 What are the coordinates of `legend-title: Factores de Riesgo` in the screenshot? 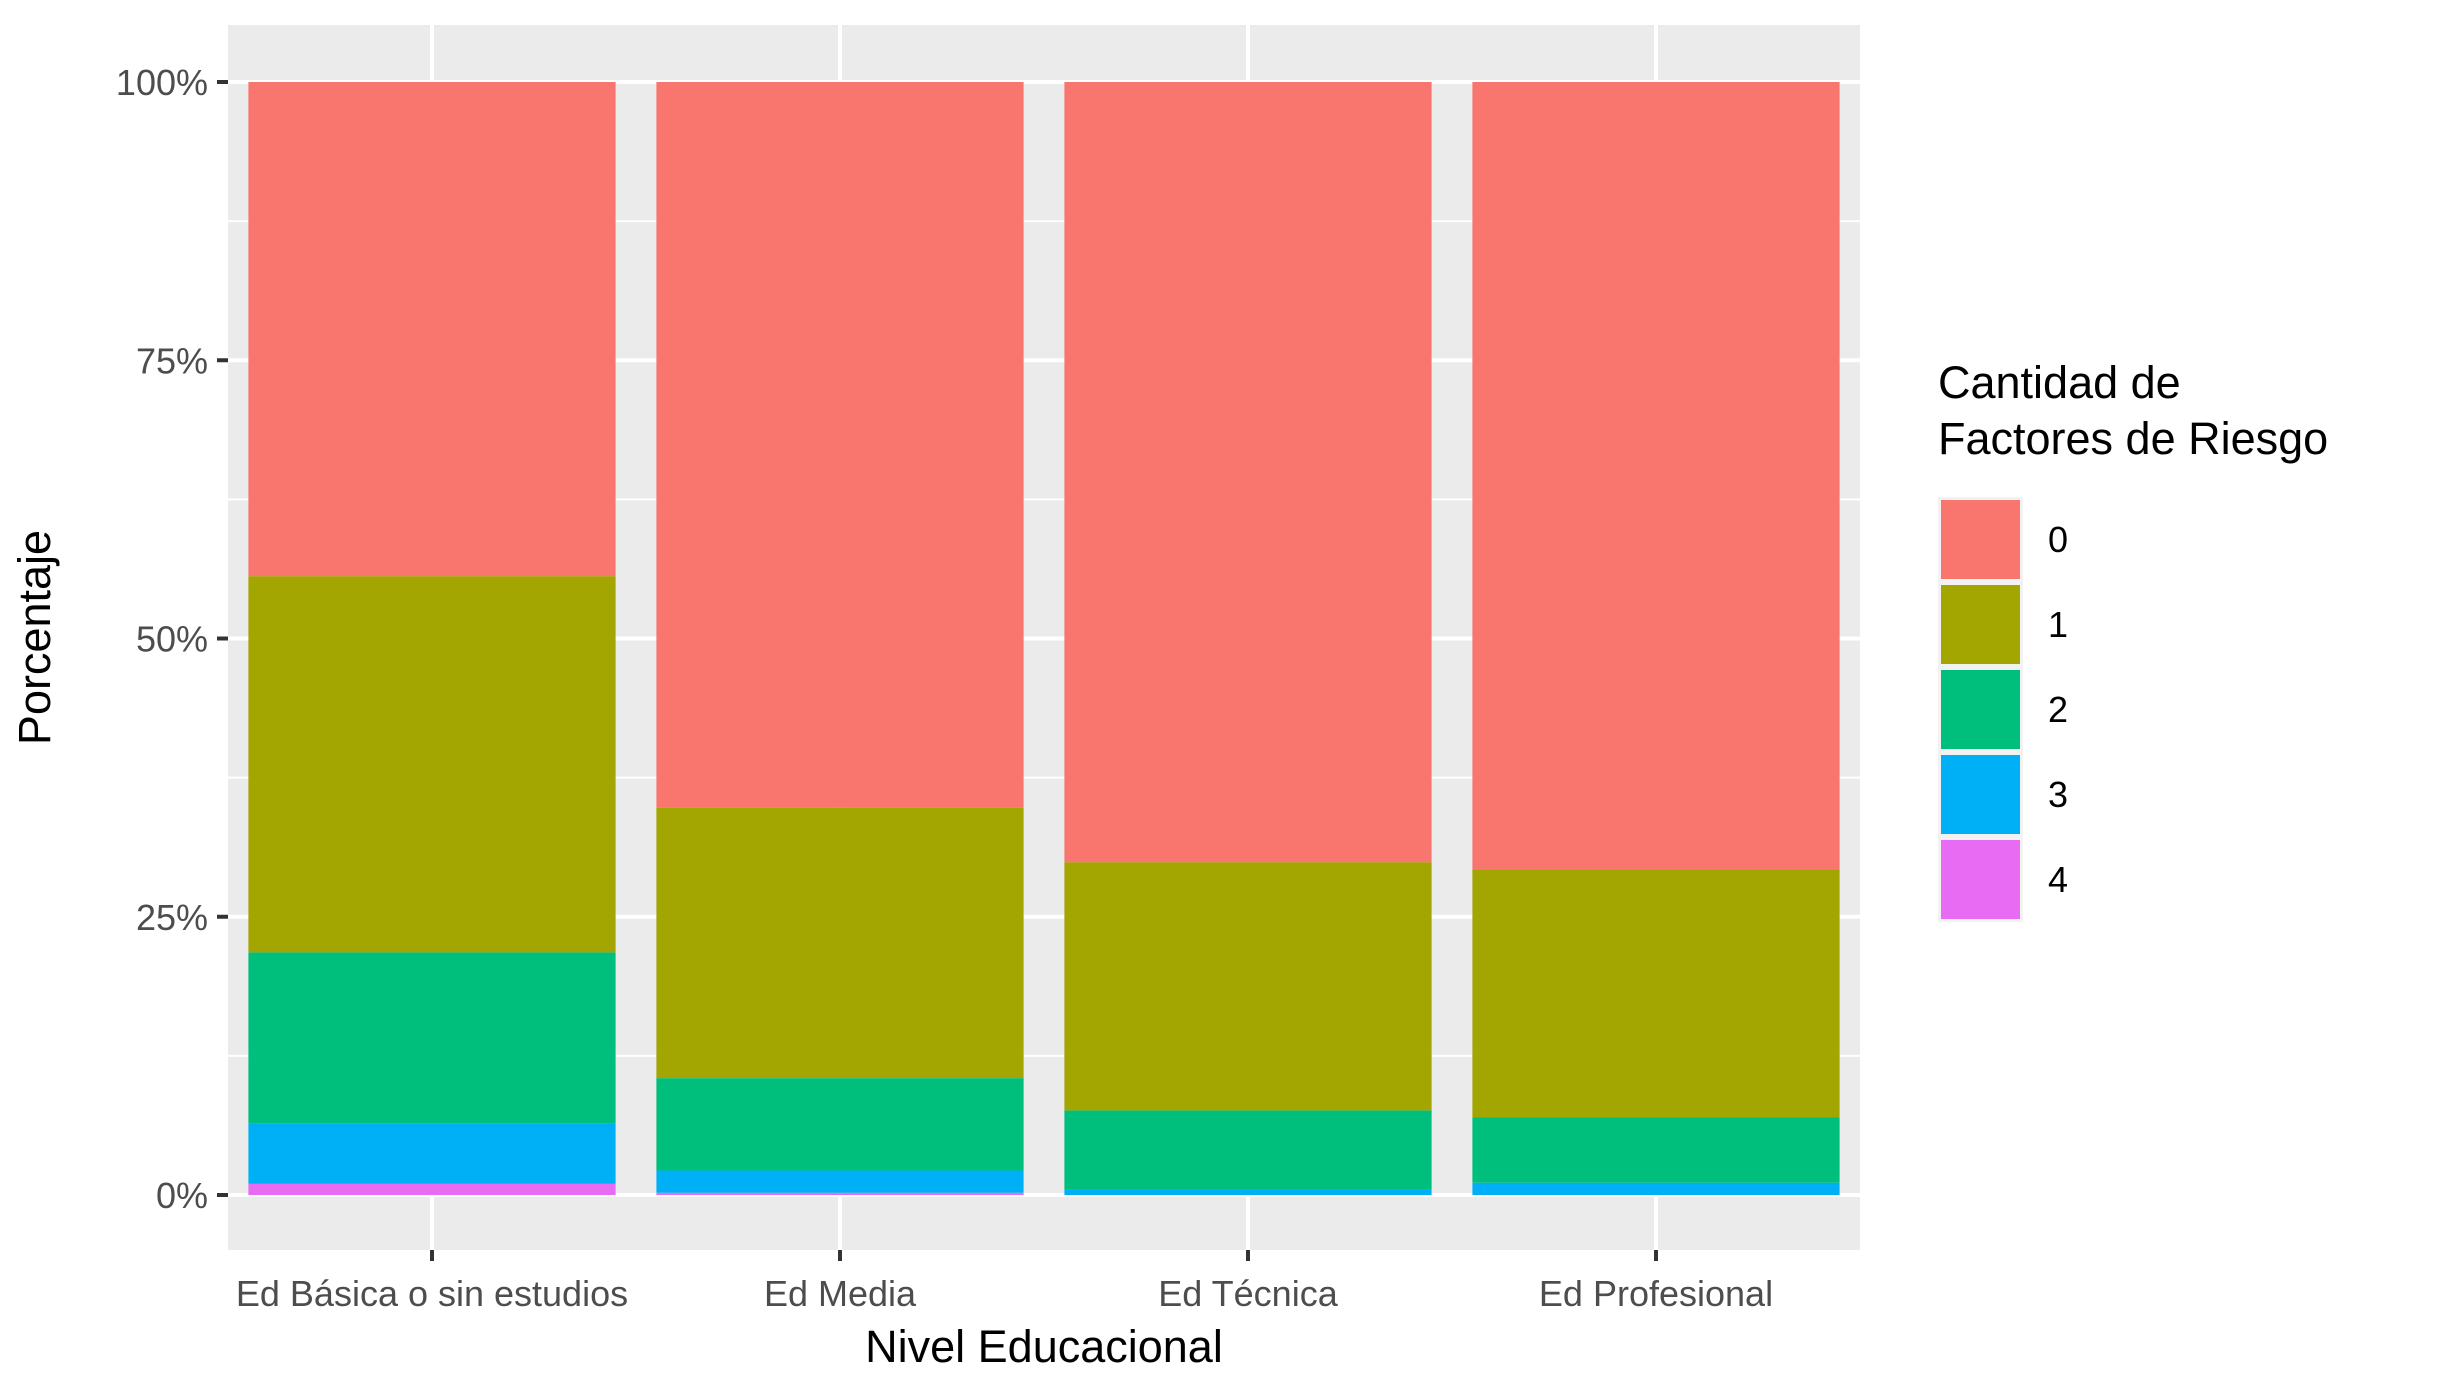 It's located at (2133, 438).